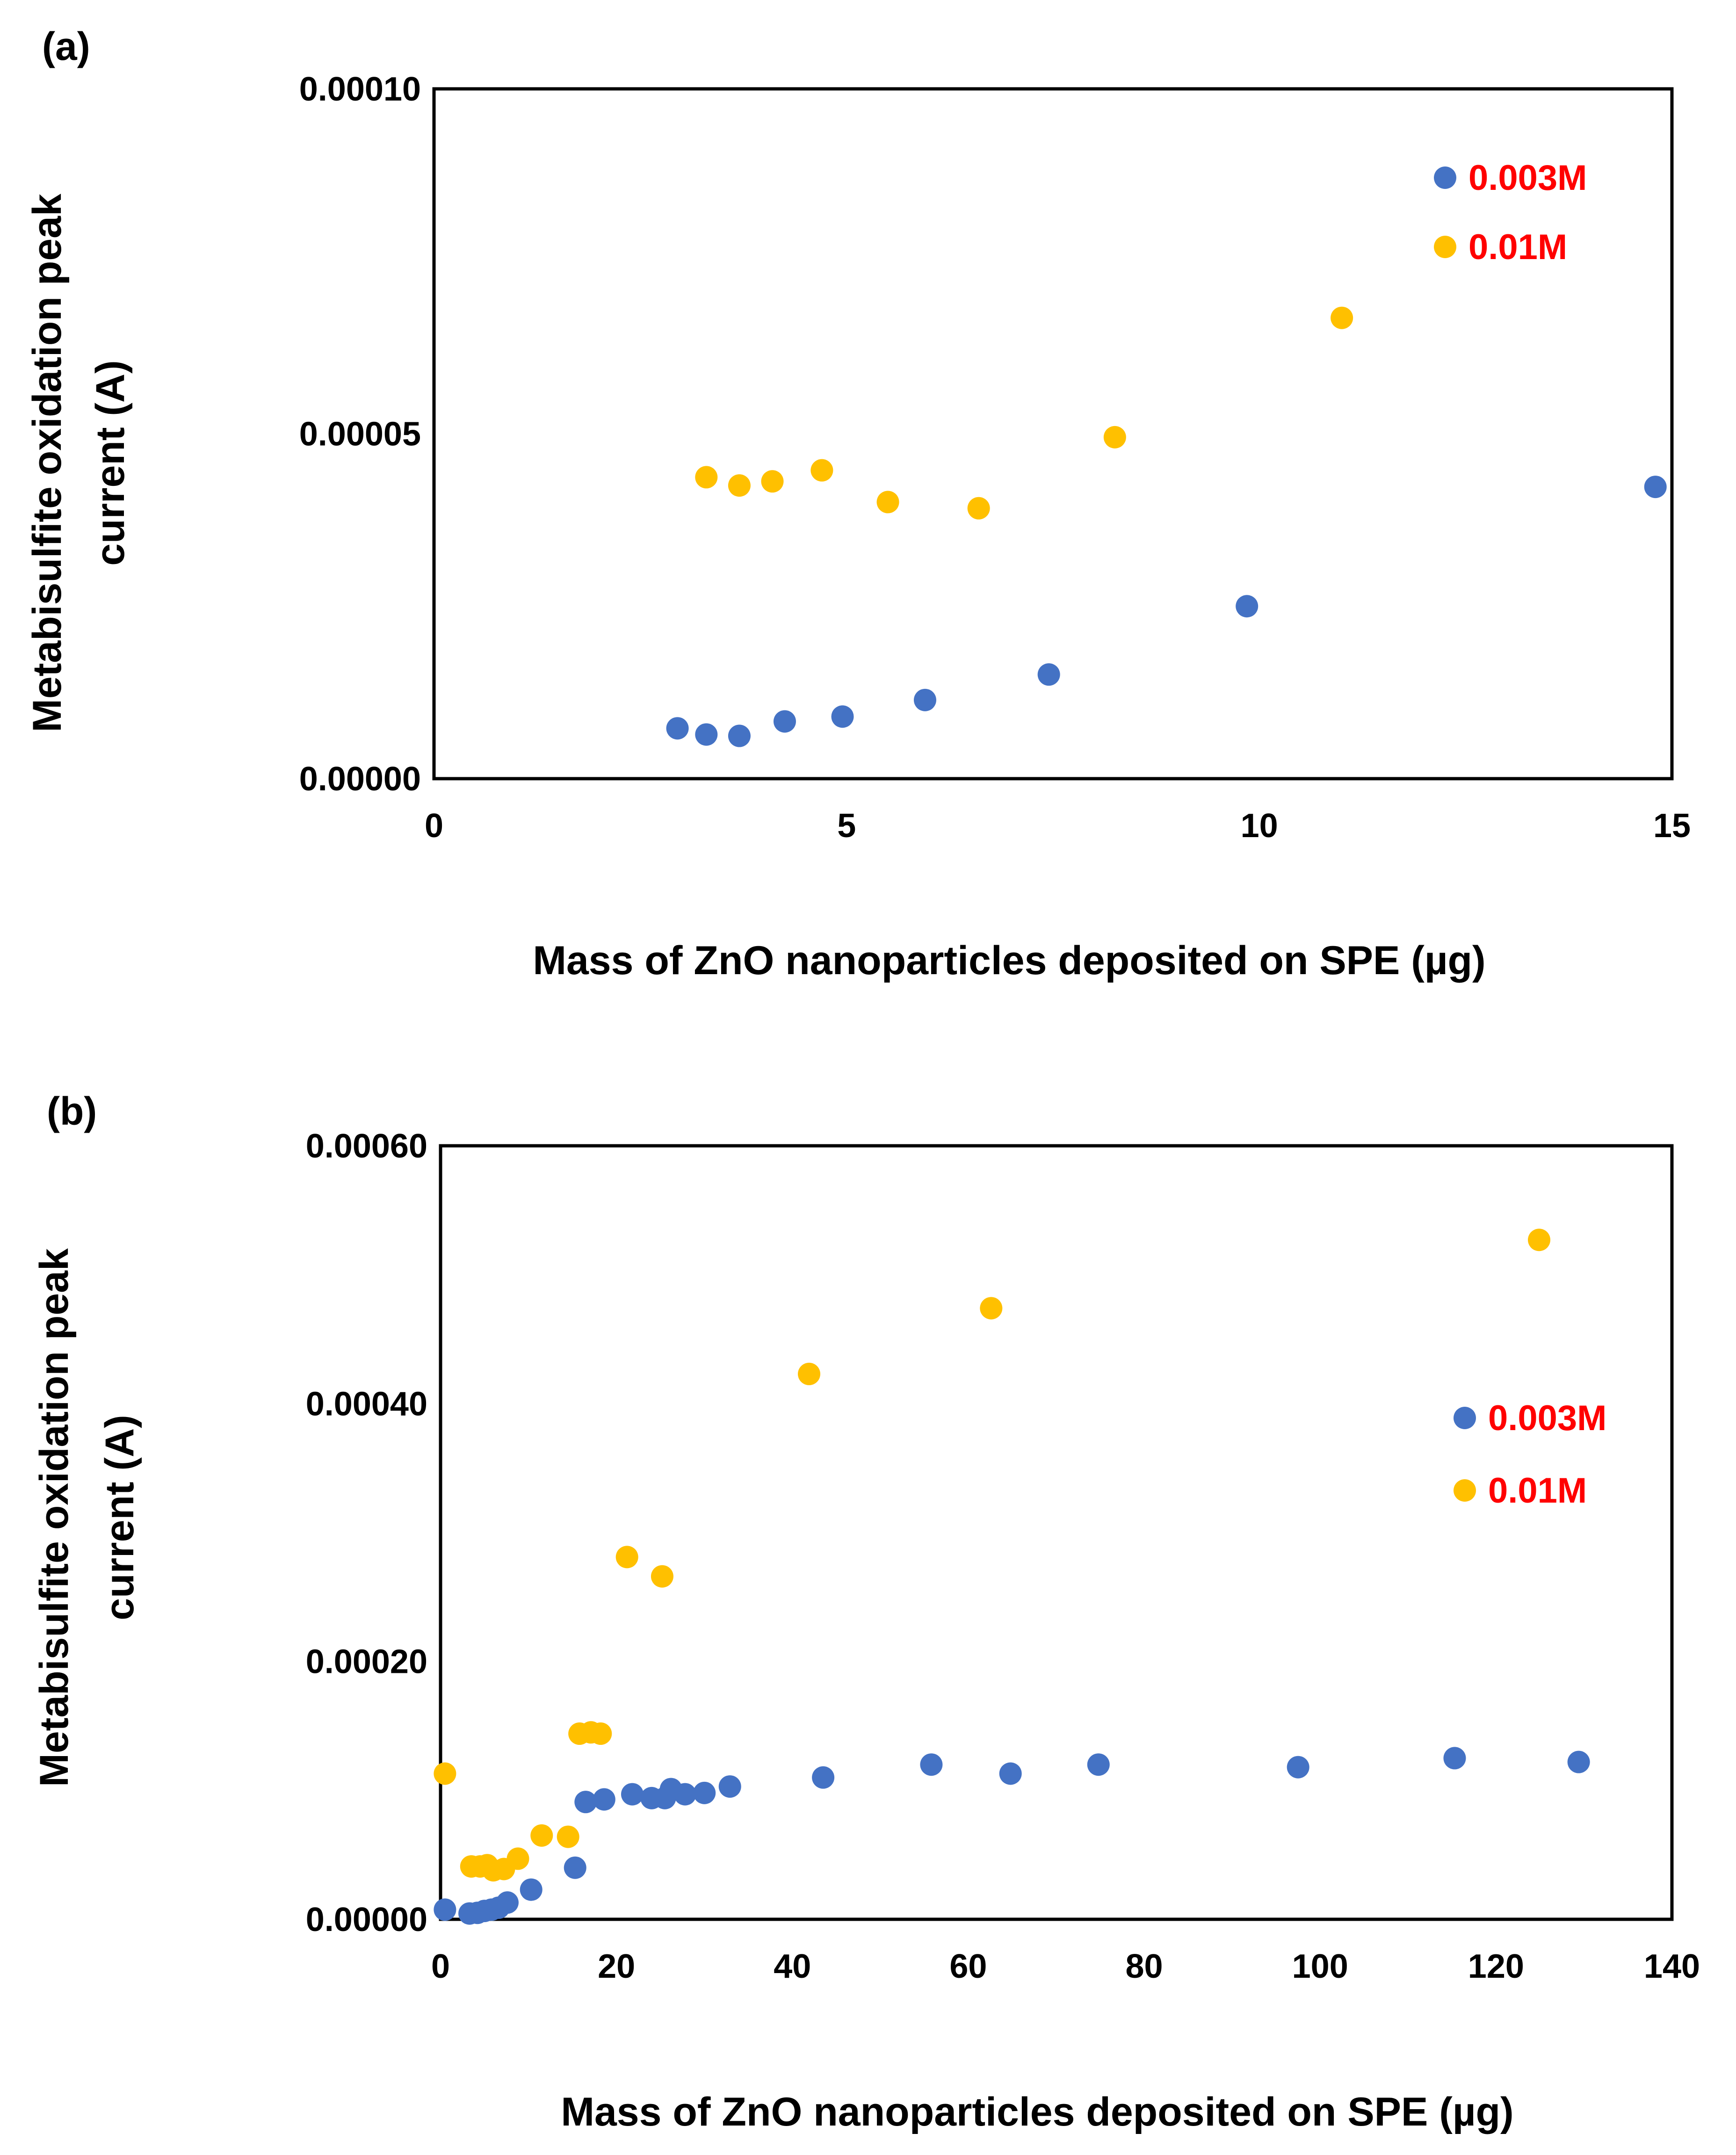 Image resolution: width=1736 pixels, height=2155 pixels. I want to click on y-axis-title-line1-b: Metabisulfite oxidation peak, so click(54, 1518).